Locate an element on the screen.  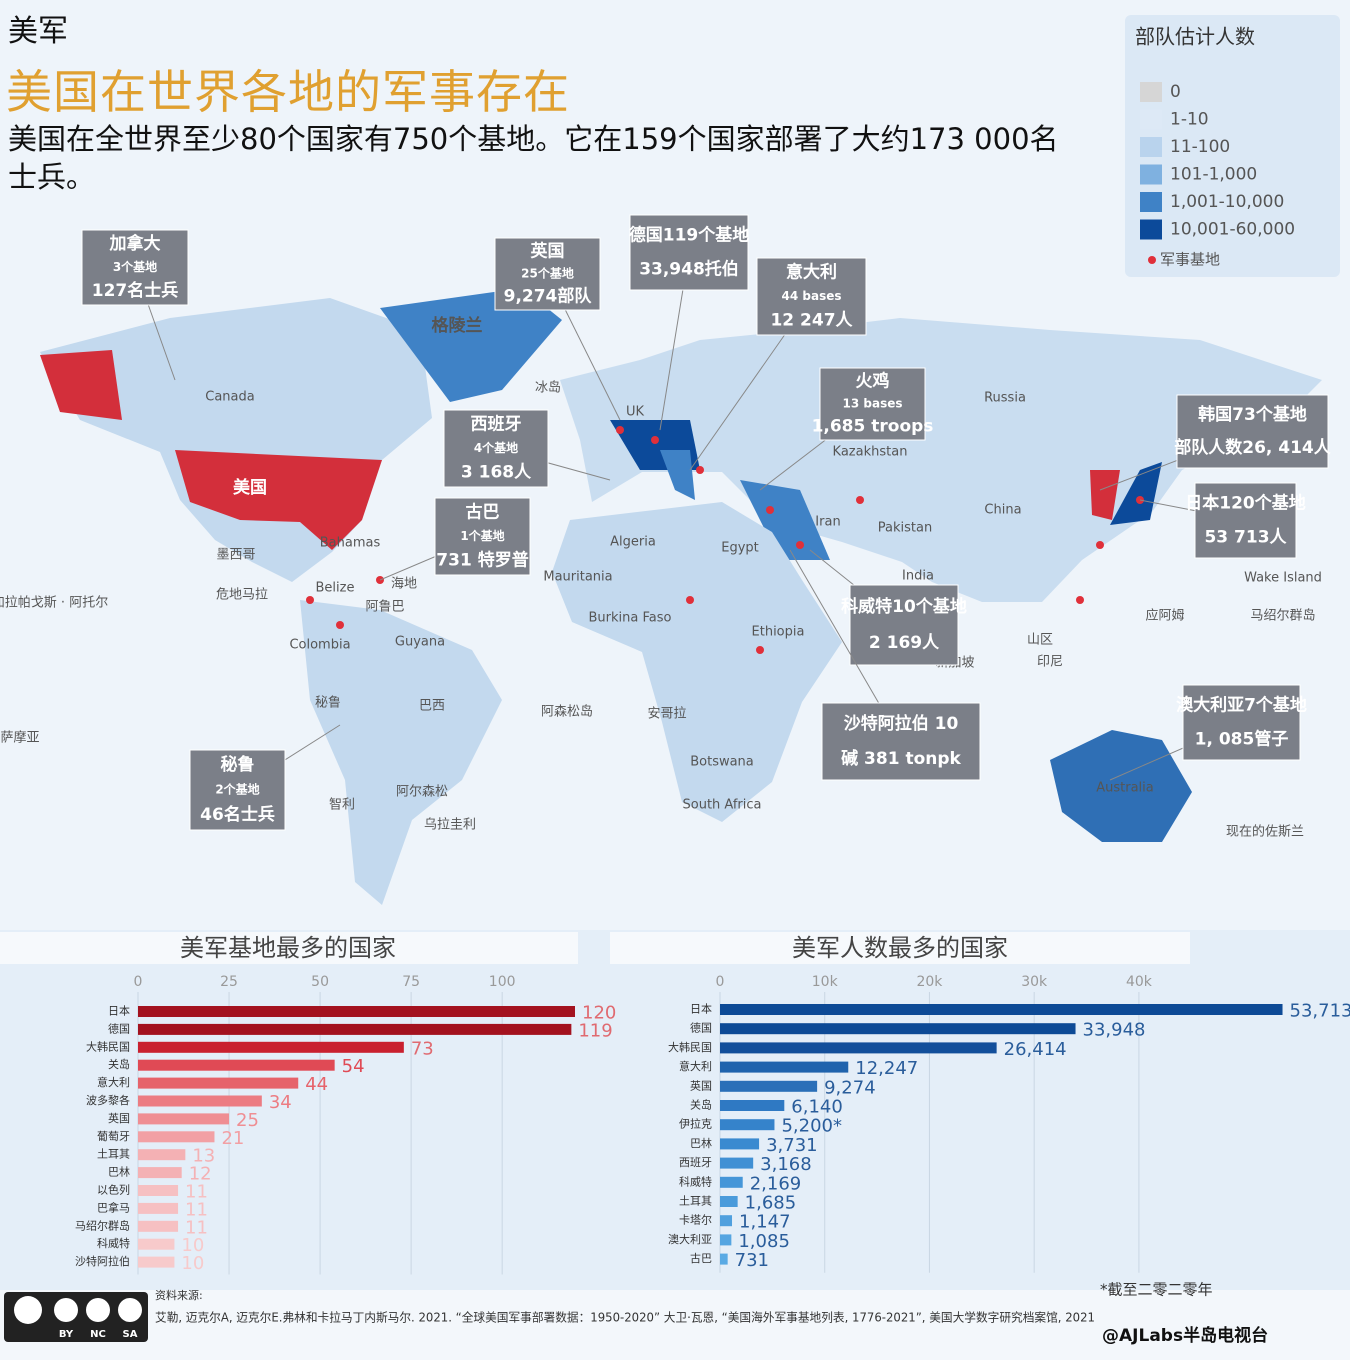
value-label: 12 is located at coordinates (200, 1174).